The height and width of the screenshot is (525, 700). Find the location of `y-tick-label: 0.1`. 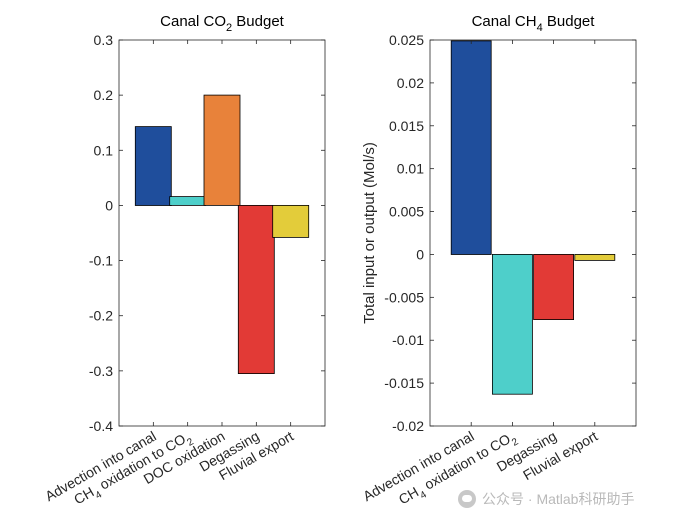

y-tick-label: 0.1 is located at coordinates (104, 150).